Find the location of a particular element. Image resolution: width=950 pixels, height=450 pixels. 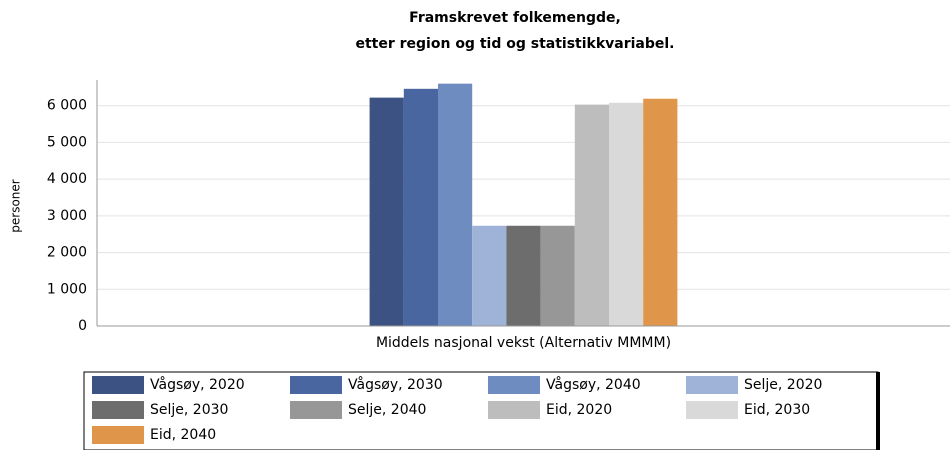

legend is located at coordinates (481, 410).